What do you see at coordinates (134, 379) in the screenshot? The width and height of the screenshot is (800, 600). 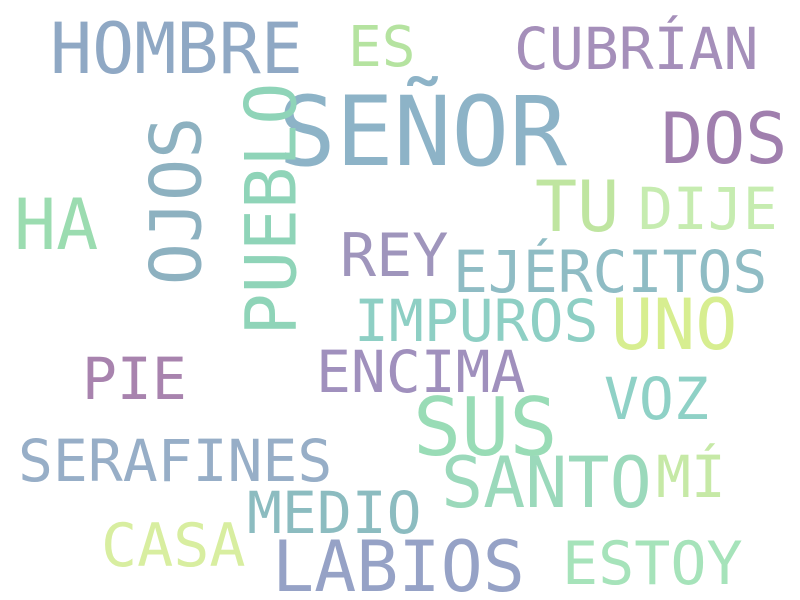 I see `word-pie: PIE` at bounding box center [134, 379].